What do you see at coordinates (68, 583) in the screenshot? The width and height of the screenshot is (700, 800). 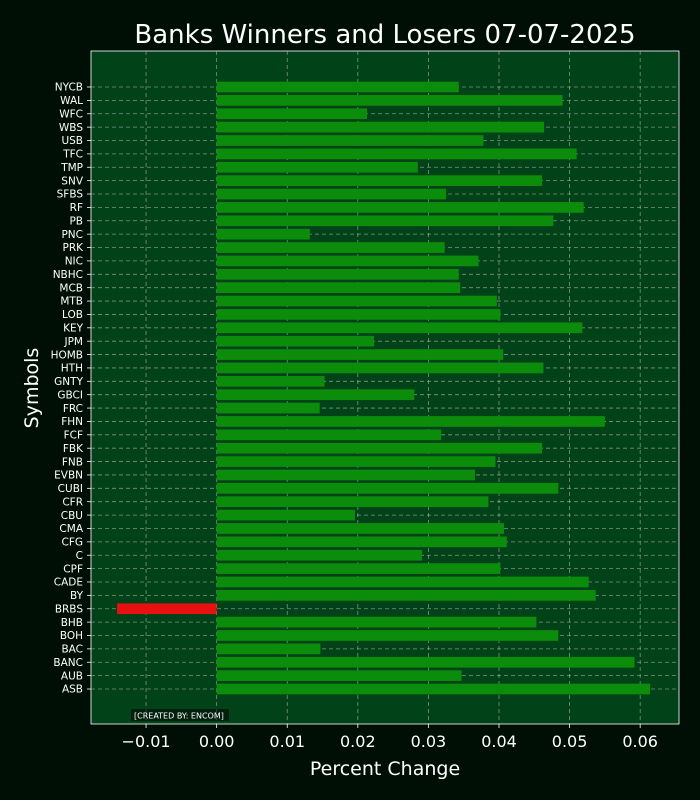 I see `y-tick-label: CADE` at bounding box center [68, 583].